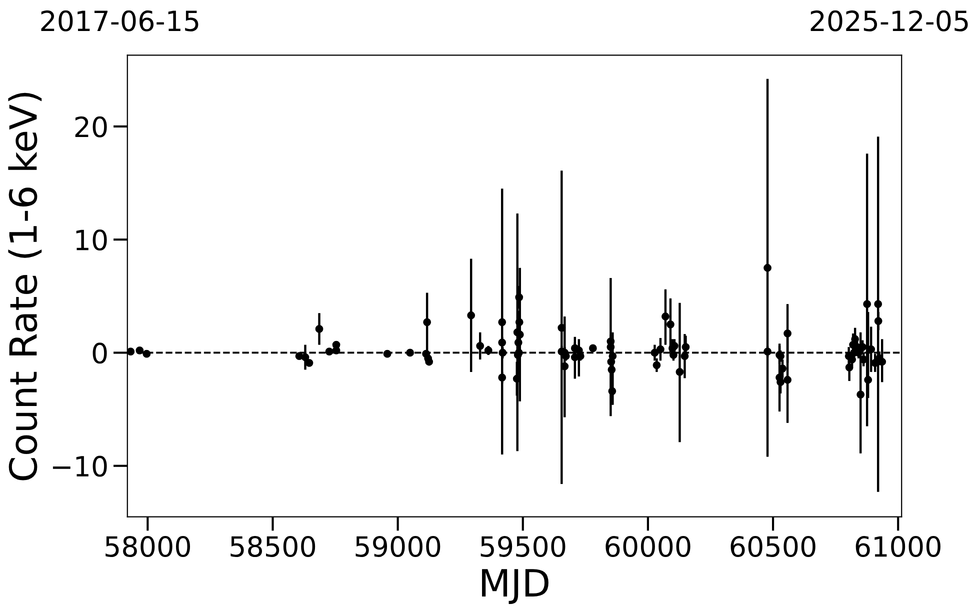 Image resolution: width=980 pixels, height=613 pixels. Describe the element at coordinates (515, 586) in the screenshot. I see `x-axis-title: MJD` at that location.